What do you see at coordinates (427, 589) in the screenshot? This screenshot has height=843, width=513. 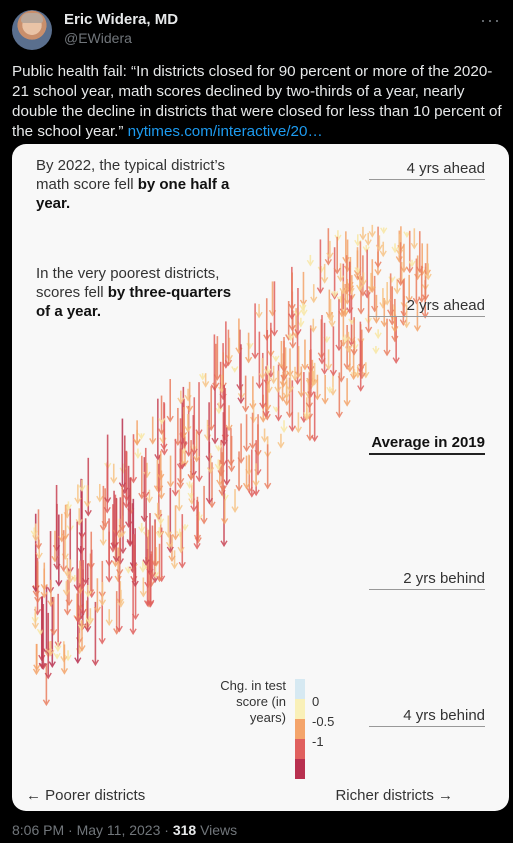 I see `ref-line-2-behind` at bounding box center [427, 589].